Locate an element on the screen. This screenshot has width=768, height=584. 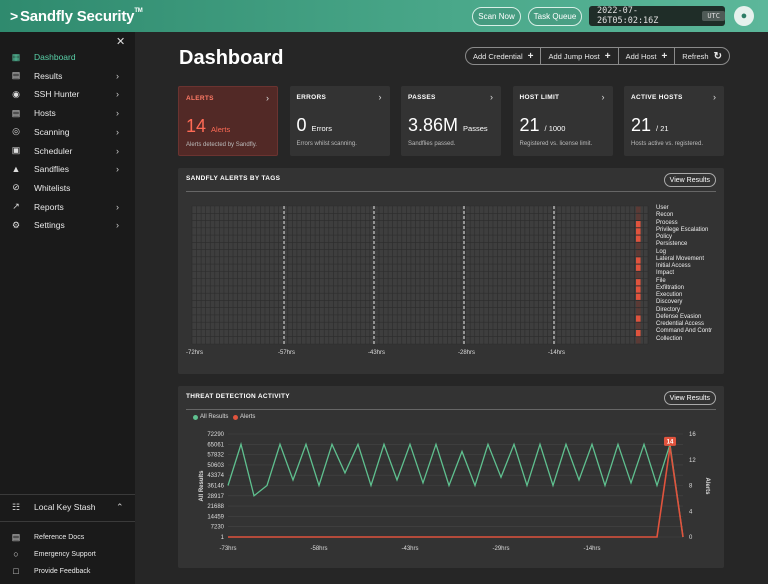
sidebar-item-settings: ⚙ Settings › is located at coordinates (67, 225).